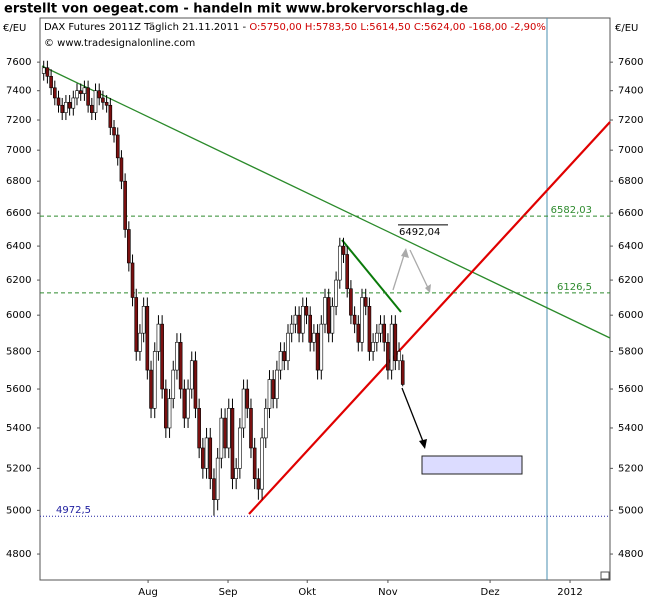 This screenshot has height=600, width=650. What do you see at coordinates (18, 389) in the screenshot?
I see `y-tick-label: 5600` at bounding box center [18, 389].